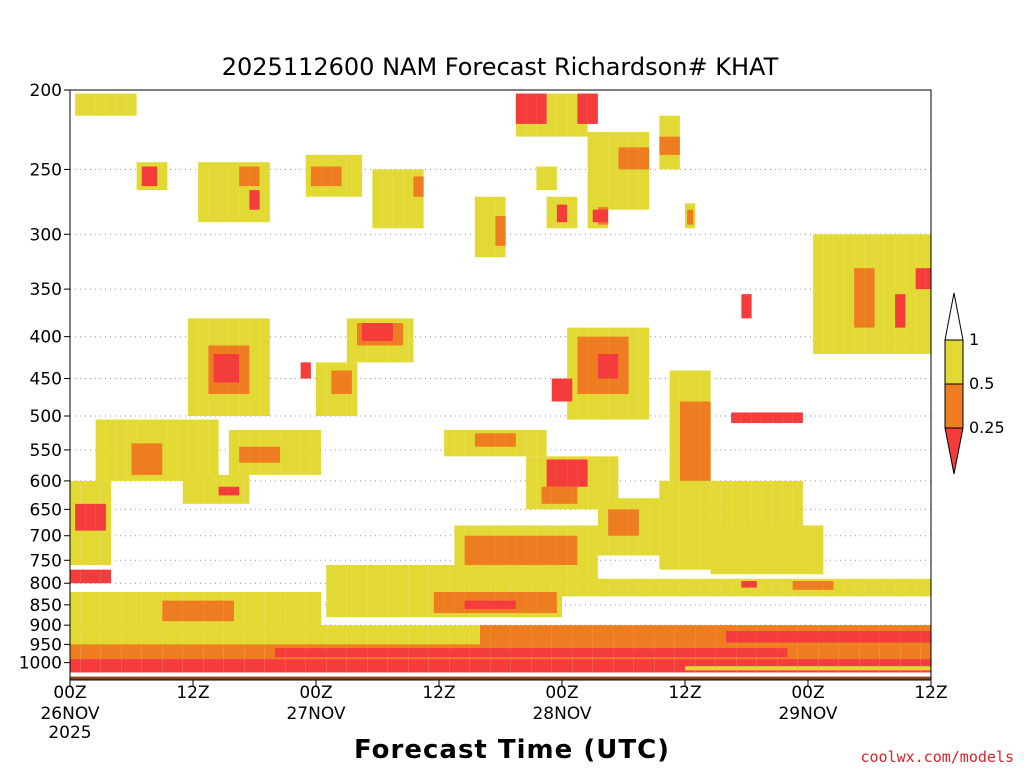  What do you see at coordinates (46, 510) in the screenshot?
I see `y-tick-label: 650` at bounding box center [46, 510].